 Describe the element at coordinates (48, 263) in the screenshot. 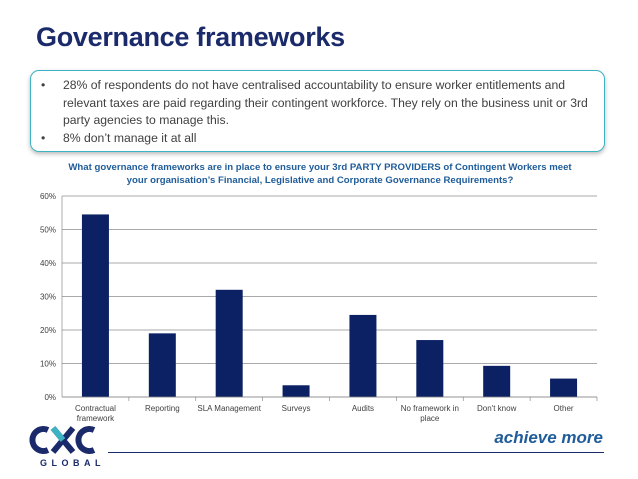

I see `y-tick-label: 40%` at that location.